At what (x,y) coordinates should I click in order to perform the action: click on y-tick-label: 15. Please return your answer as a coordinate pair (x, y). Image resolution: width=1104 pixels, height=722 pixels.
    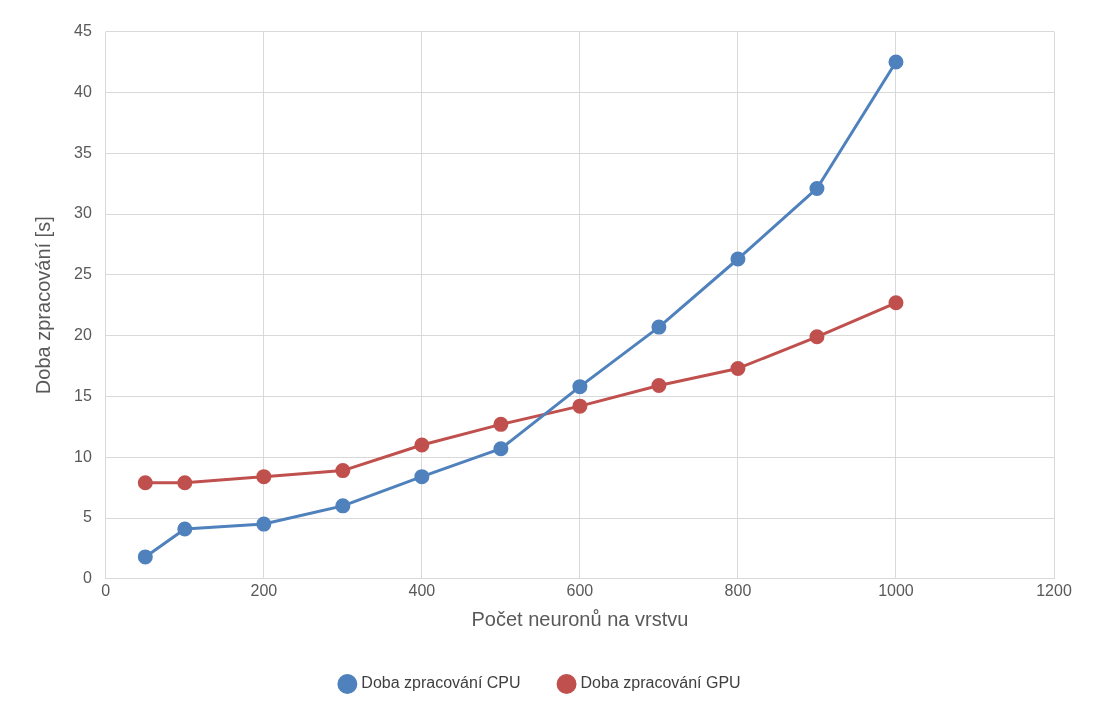
    Looking at the image, I should click on (83, 395).